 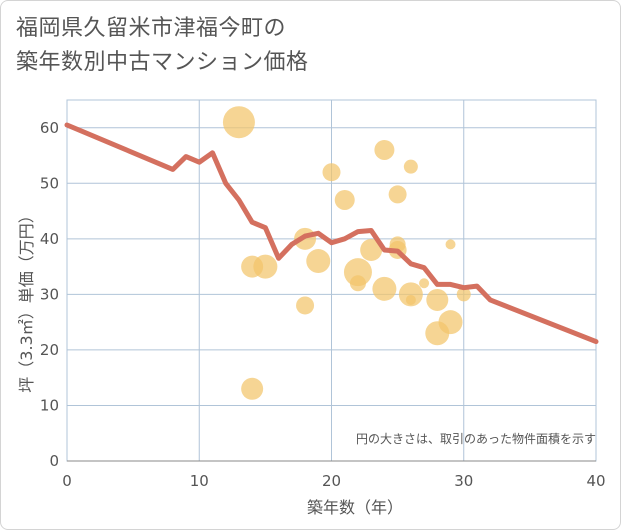 What do you see at coordinates (49, 294) in the screenshot?
I see `y-tick-label: 30` at bounding box center [49, 294].